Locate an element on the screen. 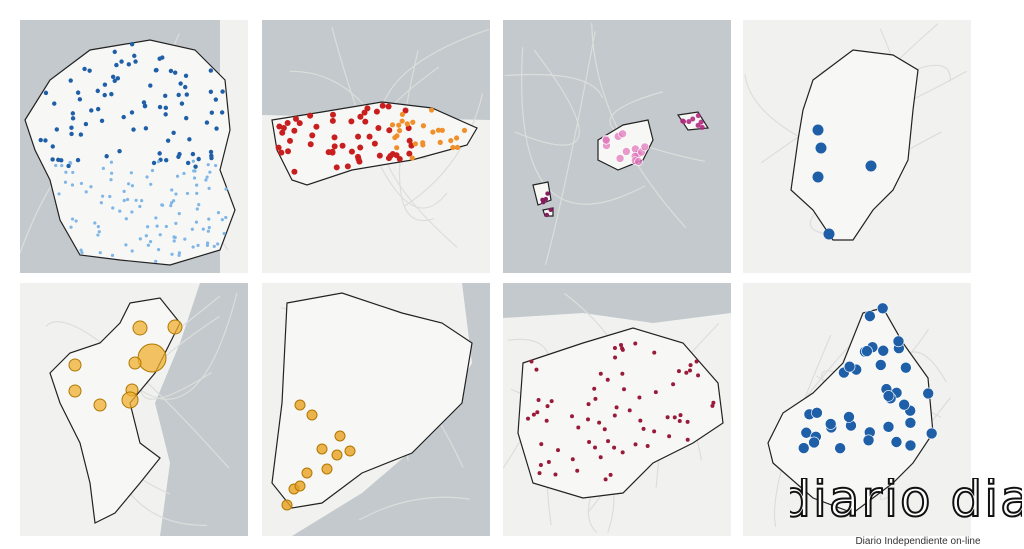  logo-title: diario dia is located at coordinates (906, 503).